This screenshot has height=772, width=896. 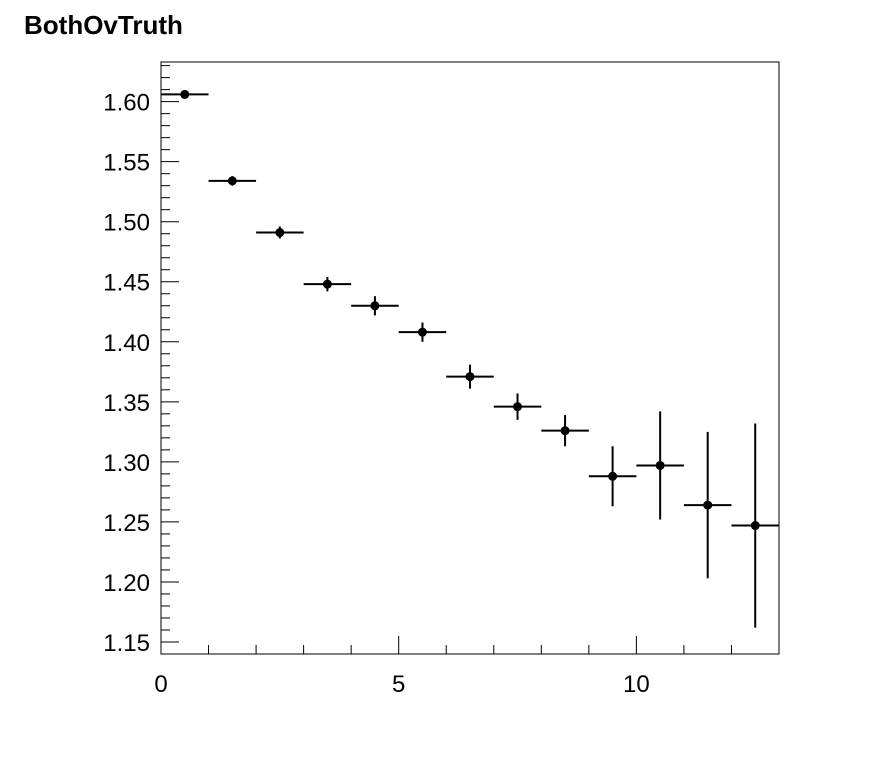 What do you see at coordinates (398, 684) in the screenshot?
I see `x-tick-label: 5` at bounding box center [398, 684].